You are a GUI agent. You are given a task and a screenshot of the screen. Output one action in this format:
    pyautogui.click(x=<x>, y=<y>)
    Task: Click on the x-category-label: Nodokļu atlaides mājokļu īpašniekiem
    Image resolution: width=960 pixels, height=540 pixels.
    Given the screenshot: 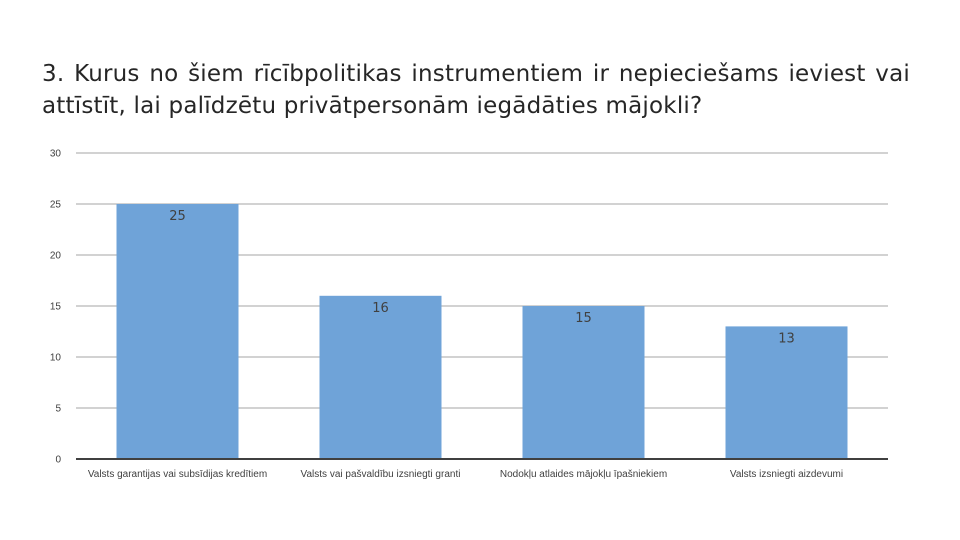 What is the action you would take?
    pyautogui.click(x=583, y=474)
    